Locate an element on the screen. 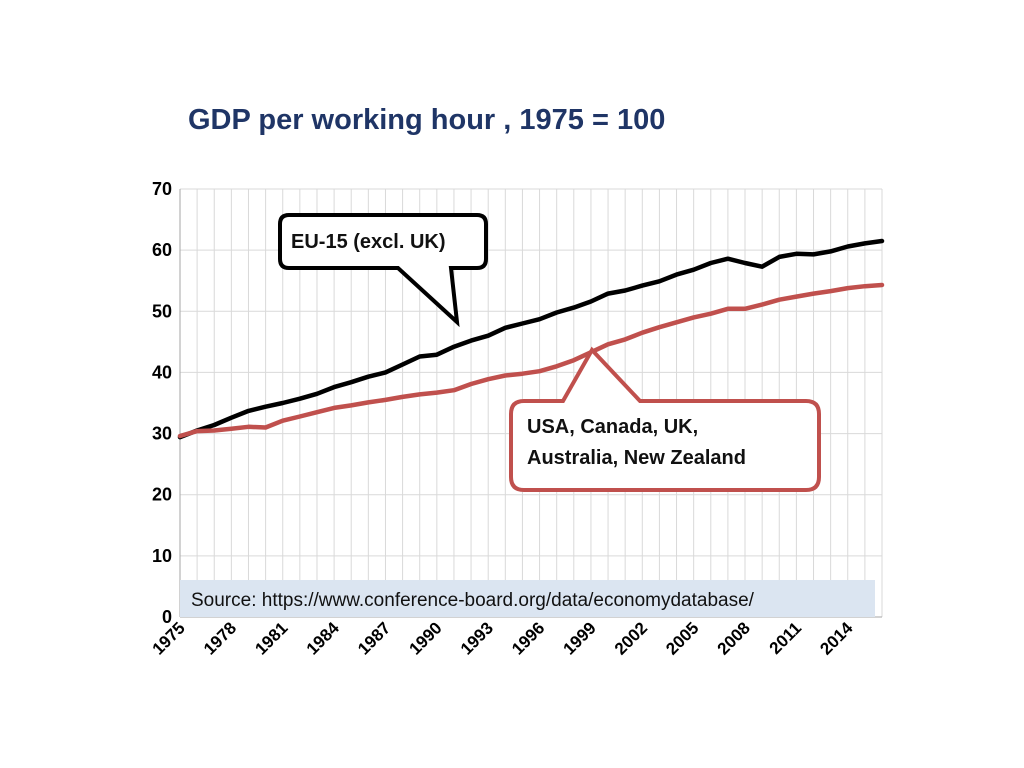 The height and width of the screenshot is (768, 1024). anglo-callout: USA, Canada, UK, Australia, New Zealand is located at coordinates (665, 419).